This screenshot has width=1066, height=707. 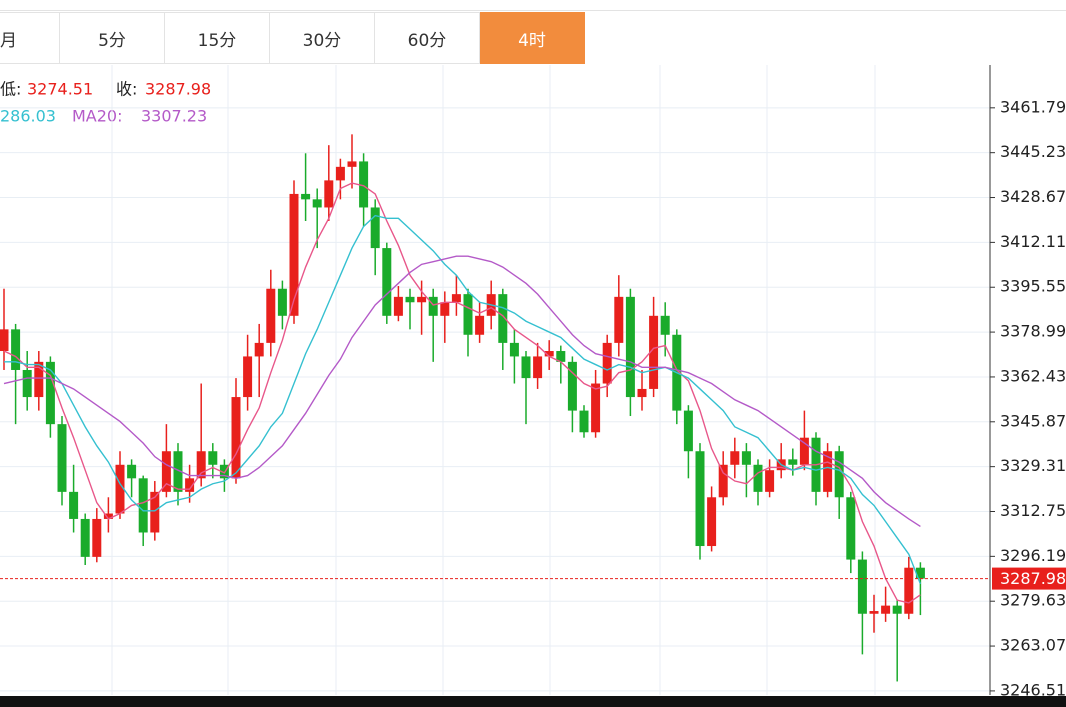 I want to click on ma10-value: 286.03, so click(x=28, y=116).